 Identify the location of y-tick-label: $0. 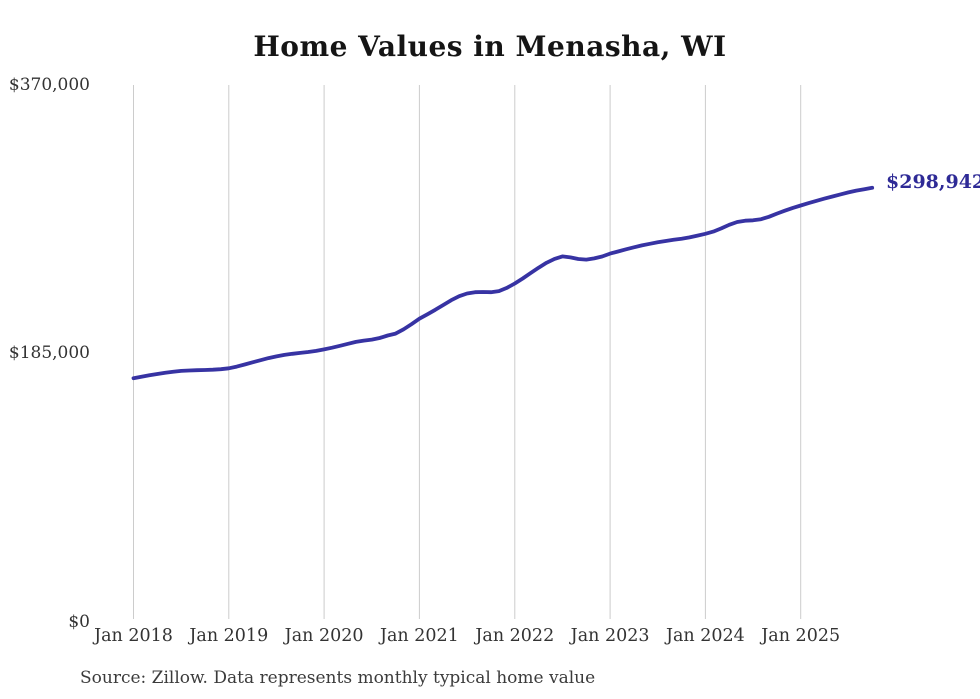
(79, 621).